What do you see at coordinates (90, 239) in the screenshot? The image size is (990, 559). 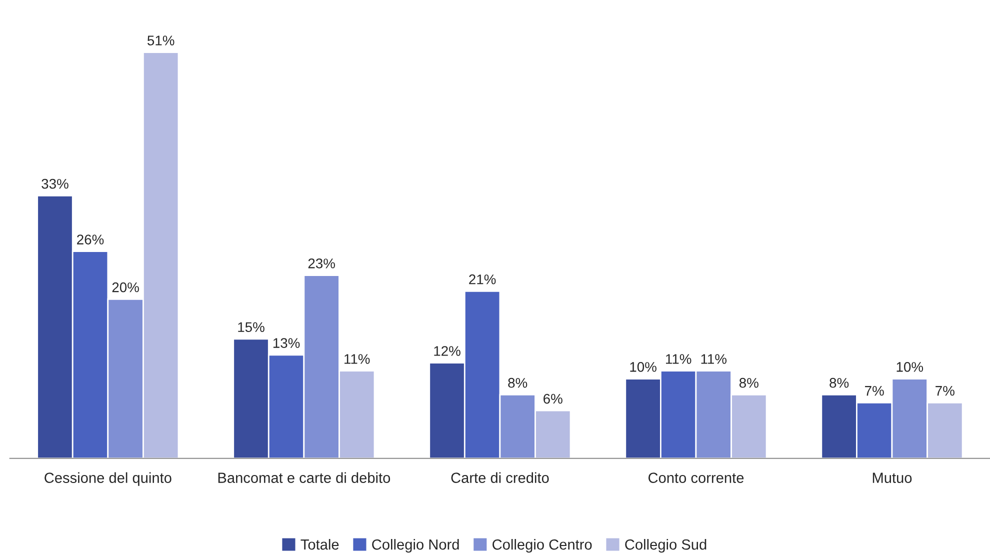 I see `data-label: 26%` at bounding box center [90, 239].